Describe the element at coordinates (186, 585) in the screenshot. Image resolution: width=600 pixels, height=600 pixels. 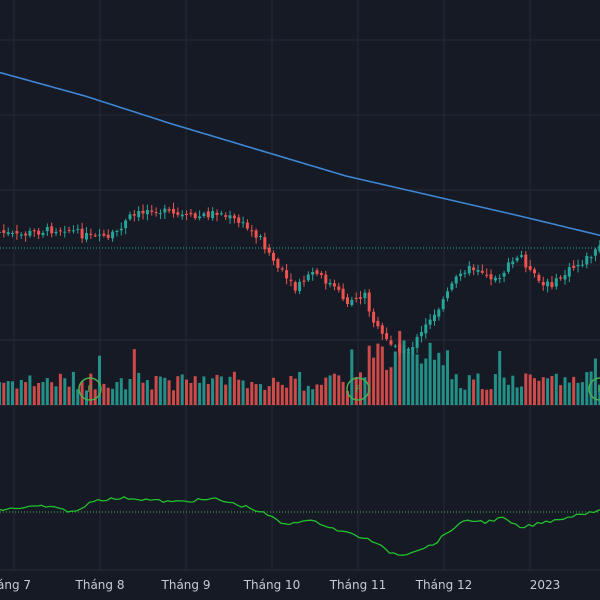
I see `x-tick-label: Tháng 9` at that location.